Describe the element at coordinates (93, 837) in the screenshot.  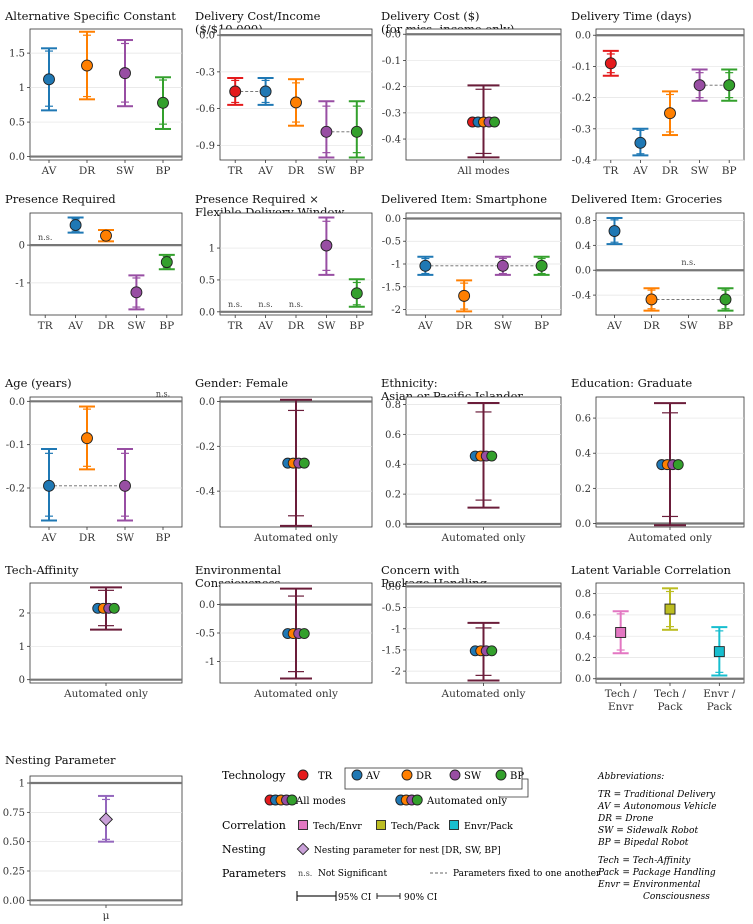
I see `chart-panel: Nesting Parameter 0.00 0.25 0.50 0.75 1 μ` at that location.